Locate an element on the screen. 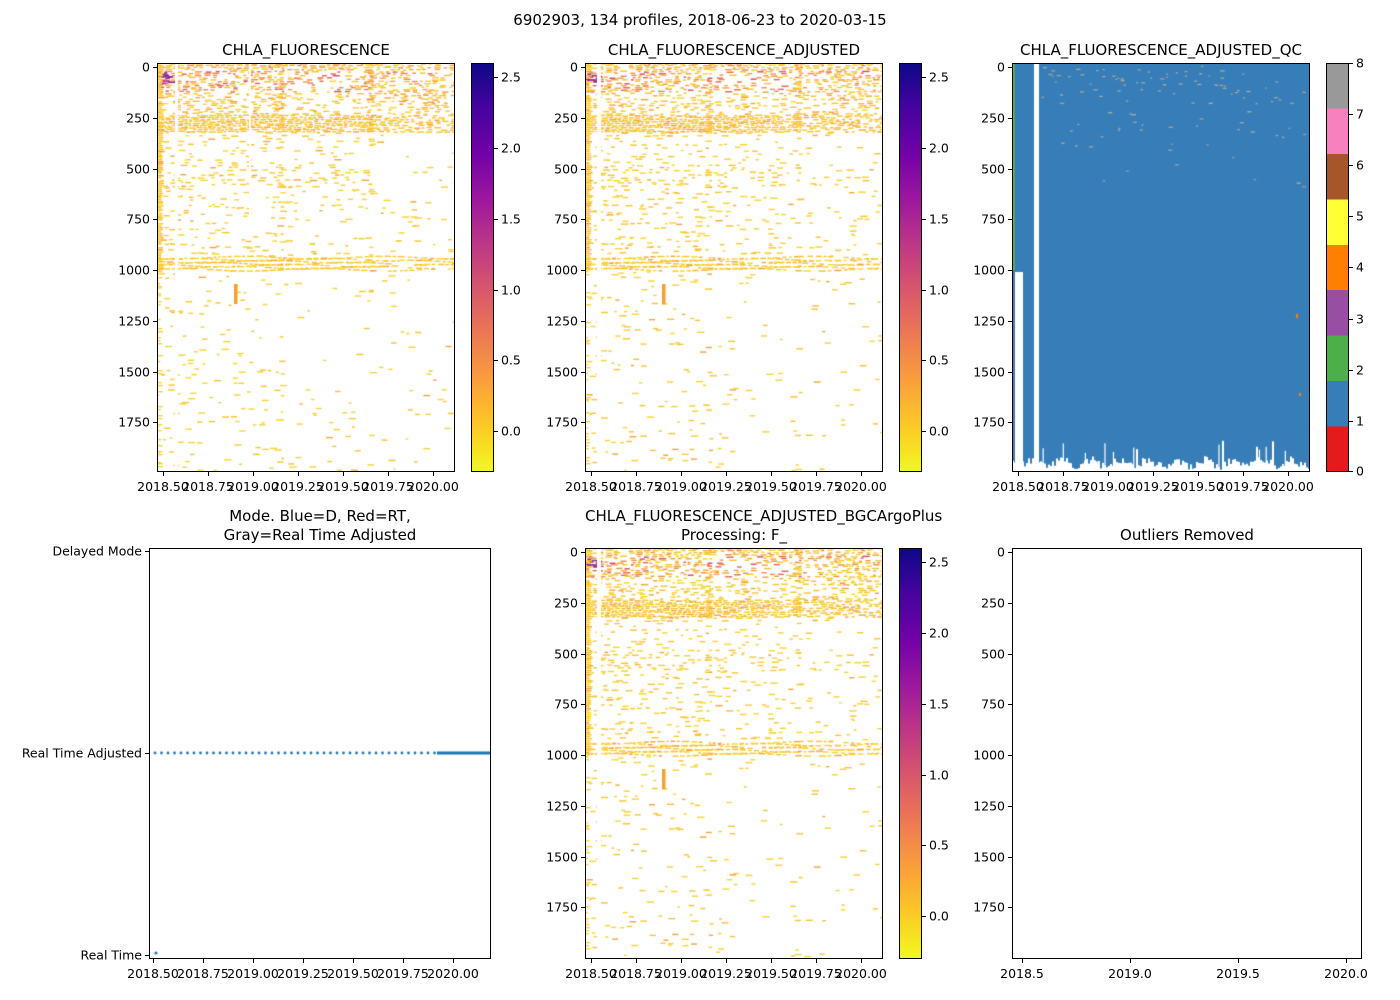 This screenshot has height=1000, width=1400. colorbar-tick-label: 6 is located at coordinates (1360, 165).